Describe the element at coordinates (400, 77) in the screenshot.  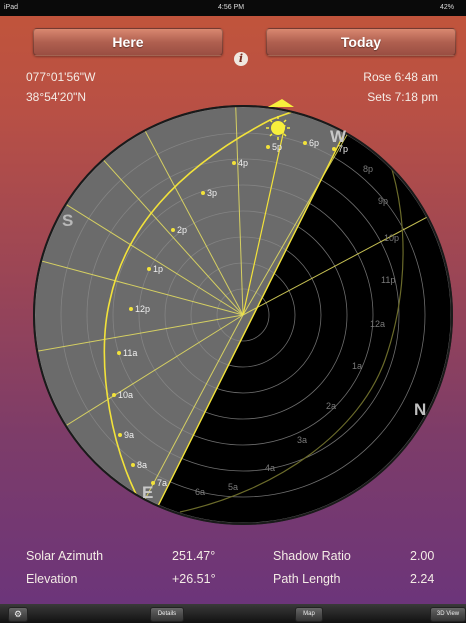
I see `sunrise-readout: Rose 6:48 am` at that location.